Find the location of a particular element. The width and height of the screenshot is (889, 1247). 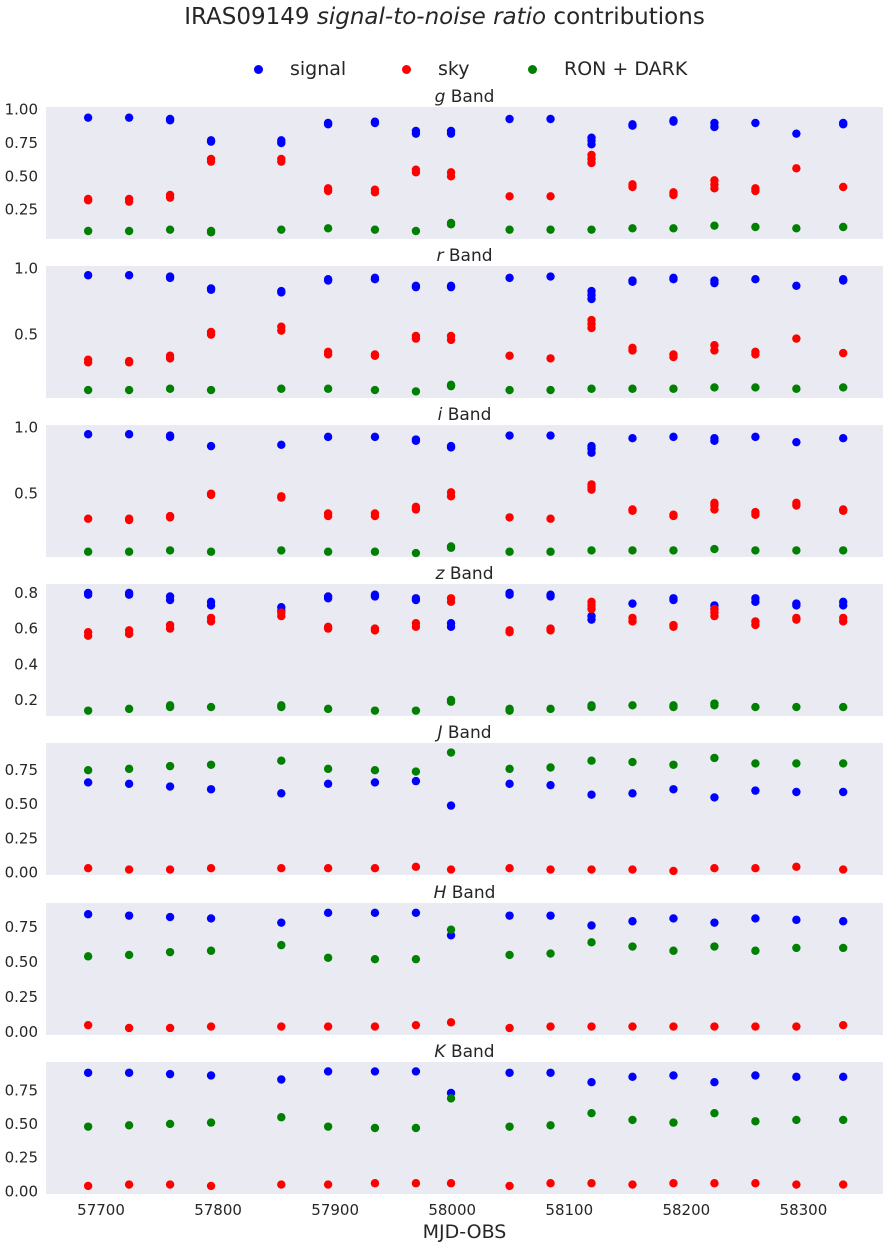

y-tick-label: 0.25 is located at coordinates (21, 1158).